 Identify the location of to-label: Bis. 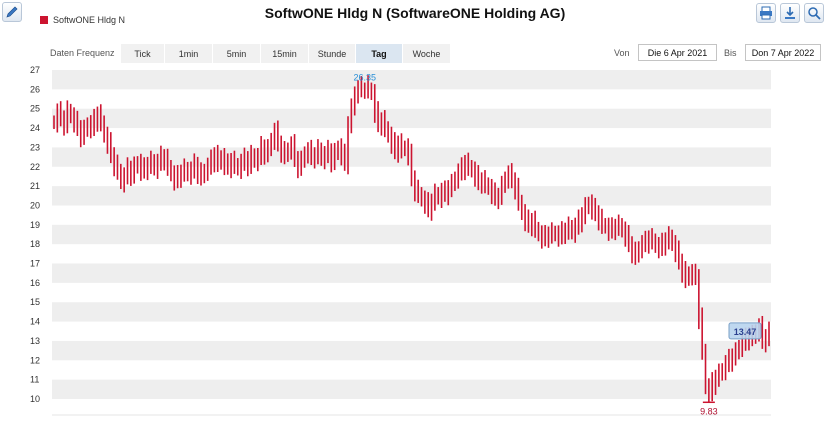
(730, 53).